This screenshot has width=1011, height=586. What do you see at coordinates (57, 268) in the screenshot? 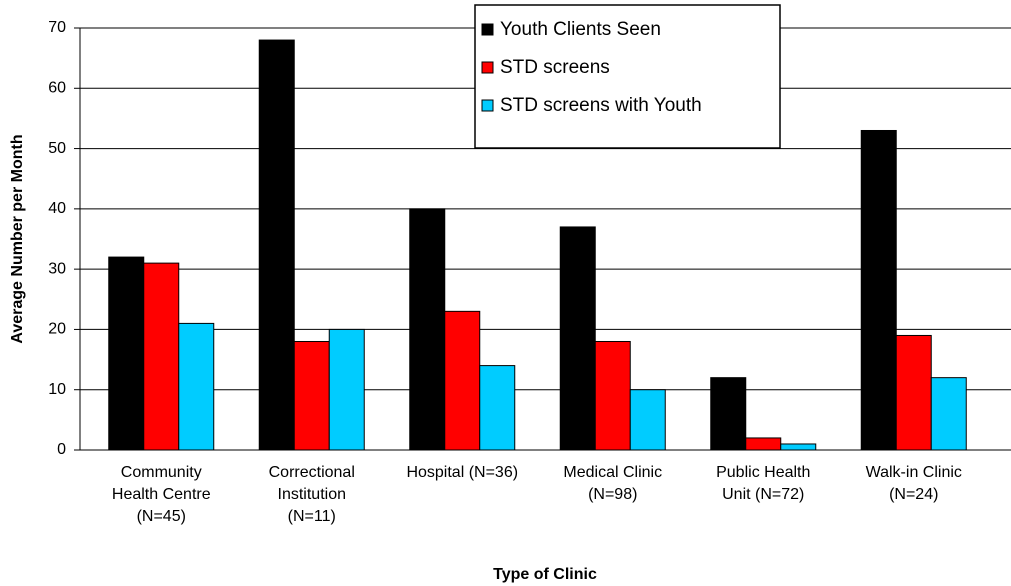
I see `y-tick-label: 30` at bounding box center [57, 268].